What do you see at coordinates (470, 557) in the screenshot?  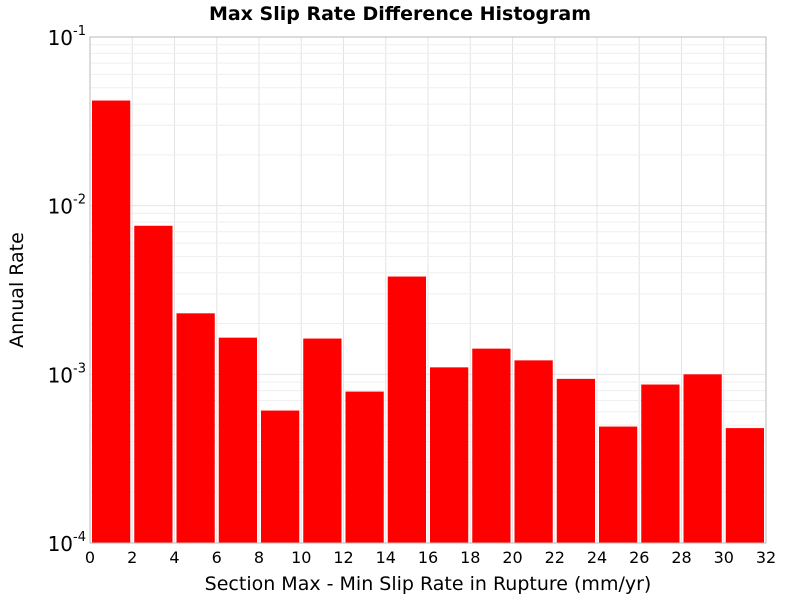 I see `x-tick-label: 18` at bounding box center [470, 557].